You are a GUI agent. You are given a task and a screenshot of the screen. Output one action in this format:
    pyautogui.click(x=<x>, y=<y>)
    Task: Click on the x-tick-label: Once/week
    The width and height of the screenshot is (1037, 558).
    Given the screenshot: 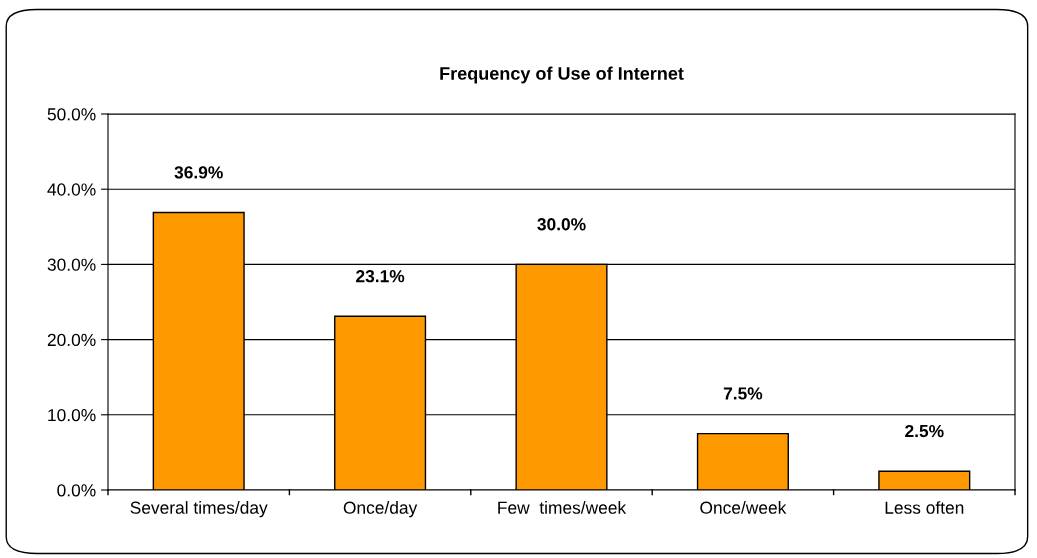 What is the action you would take?
    pyautogui.click(x=743, y=507)
    